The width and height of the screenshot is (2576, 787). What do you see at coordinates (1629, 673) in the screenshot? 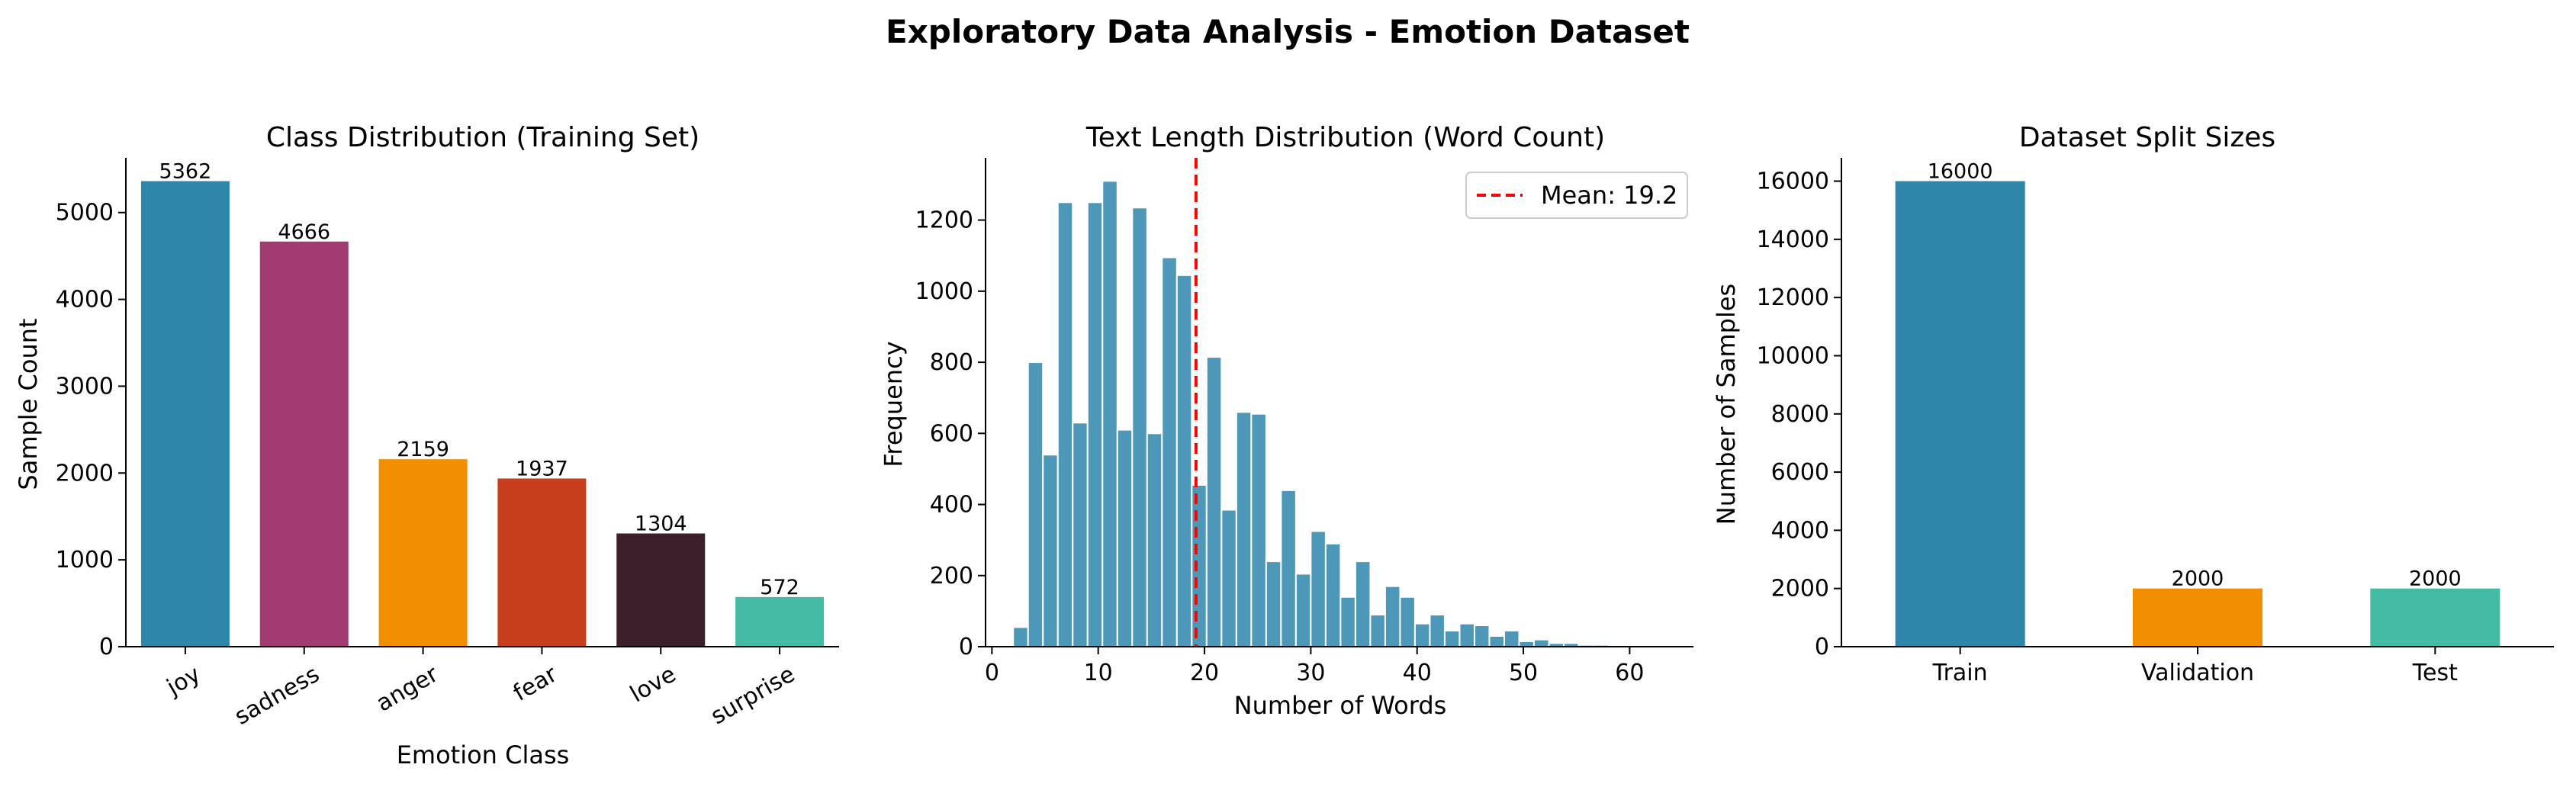
I see `text-length-xtick-label: 60` at bounding box center [1629, 673].